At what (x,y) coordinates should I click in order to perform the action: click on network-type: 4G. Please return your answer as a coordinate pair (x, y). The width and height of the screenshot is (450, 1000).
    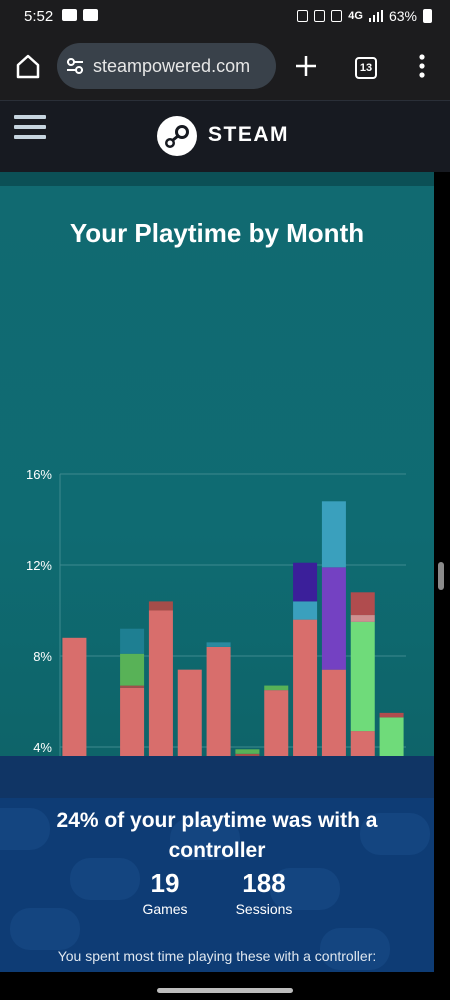
    Looking at the image, I should click on (355, 16).